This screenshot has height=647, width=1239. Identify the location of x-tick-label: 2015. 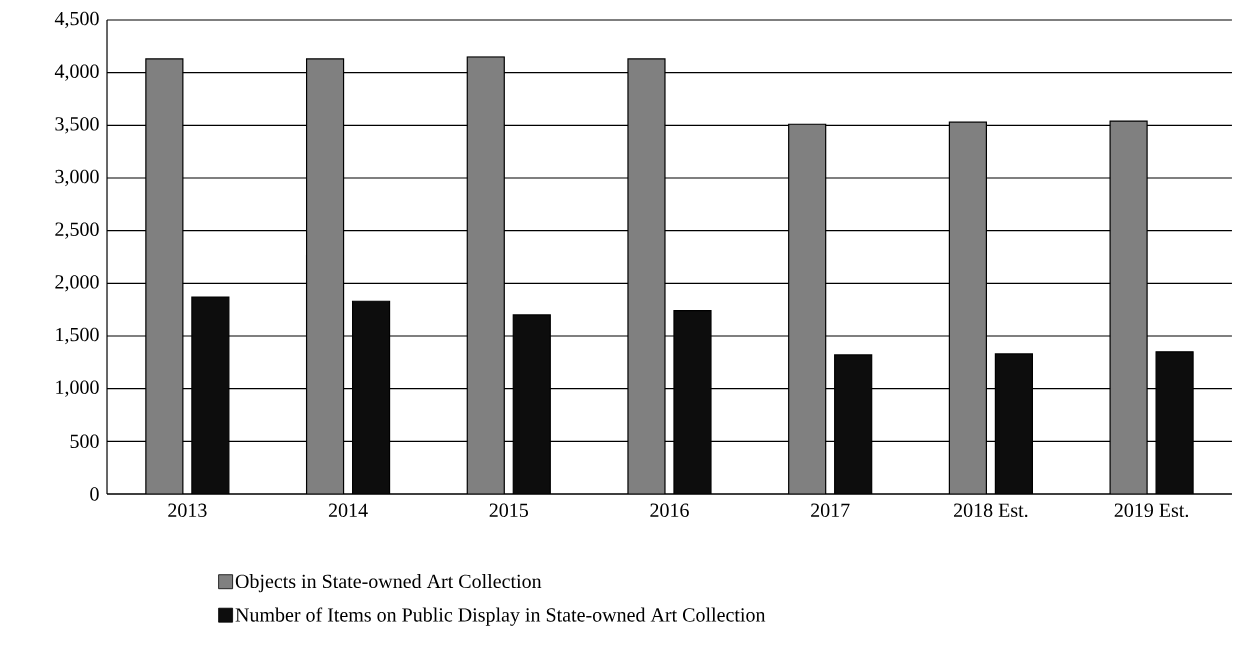
(508, 510).